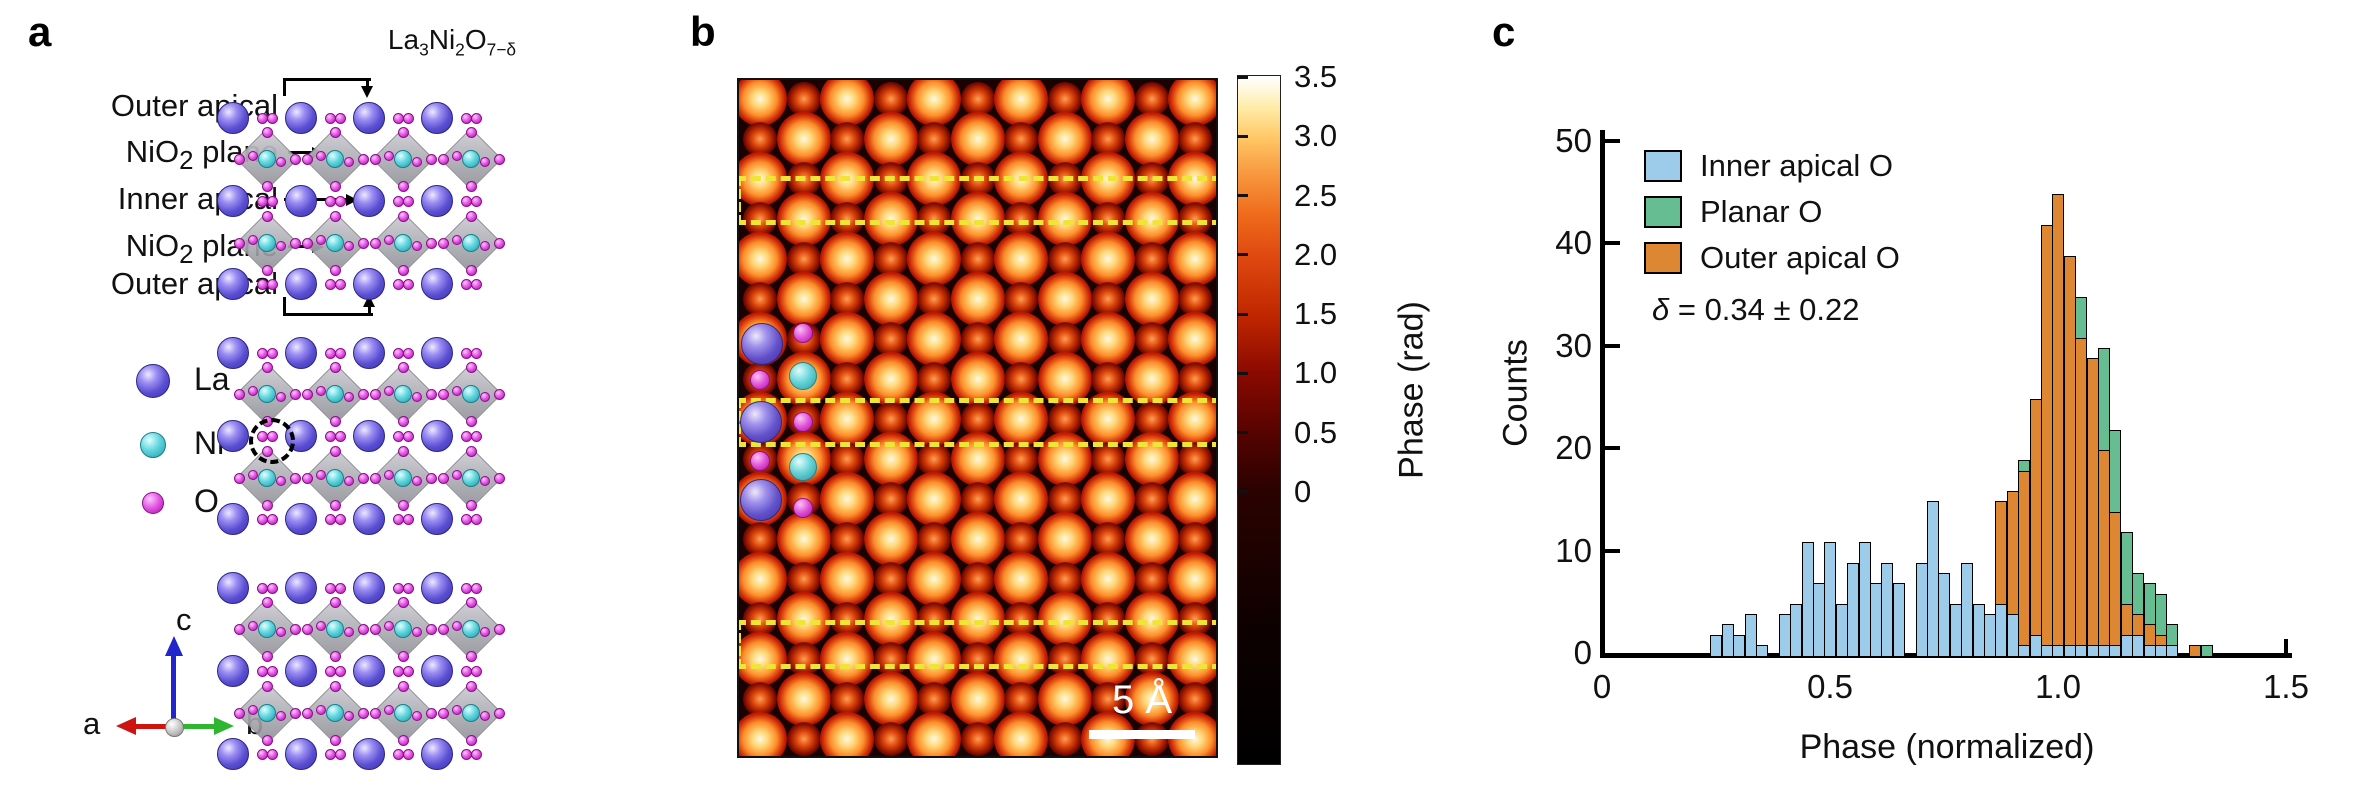 This screenshot has height=796, width=2356. Describe the element at coordinates (40, 31) in the screenshot. I see `panel-a-letter: a` at that location.